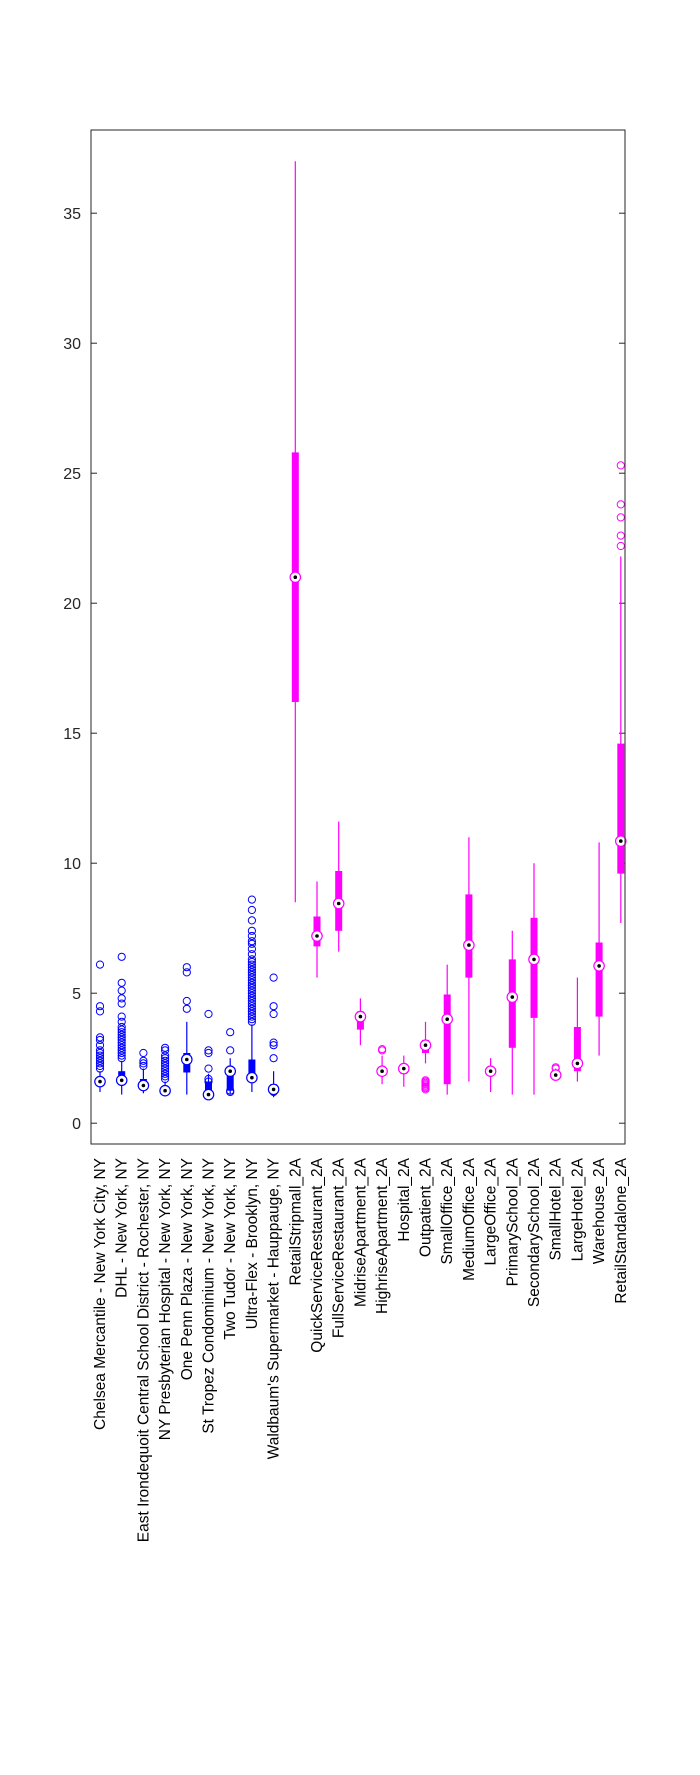 The height and width of the screenshot is (1775, 700). What do you see at coordinates (100, 1294) in the screenshot?
I see `x-category-label: Chelsea Mercantile - New York City, NY` at bounding box center [100, 1294].